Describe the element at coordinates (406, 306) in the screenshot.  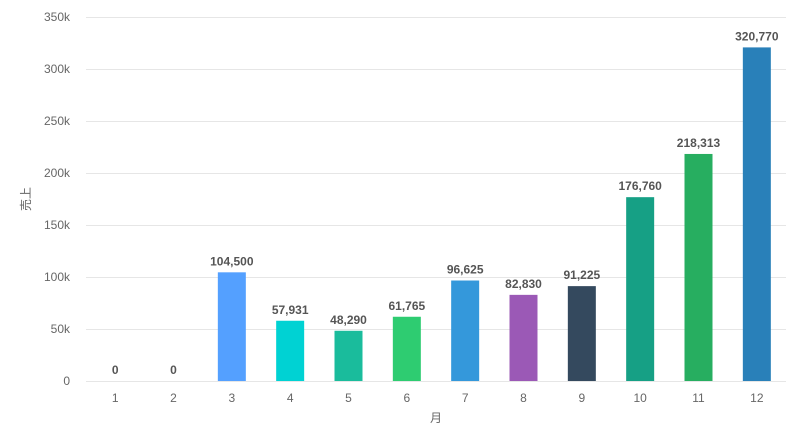
I see `data-label: 61,765` at that location.